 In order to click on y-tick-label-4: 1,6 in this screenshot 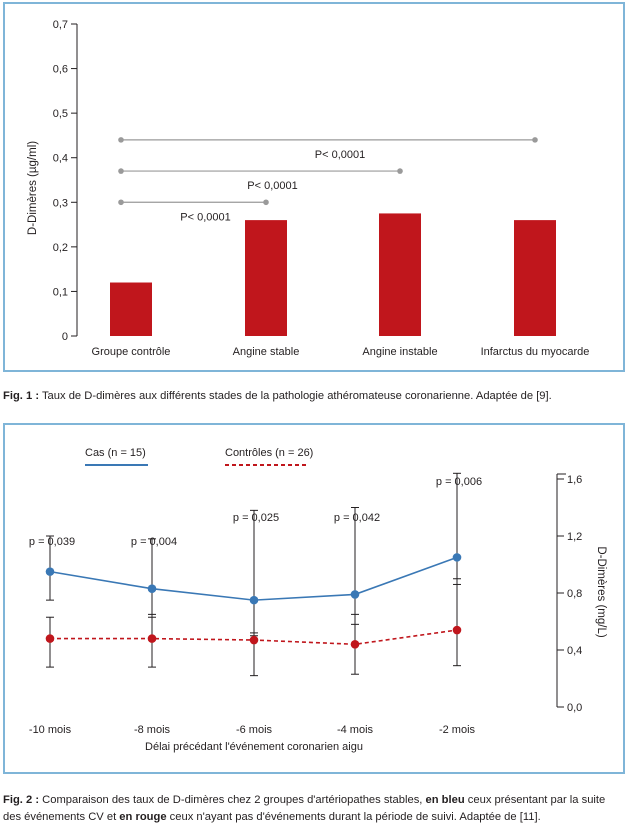, I will do `click(574, 480)`.